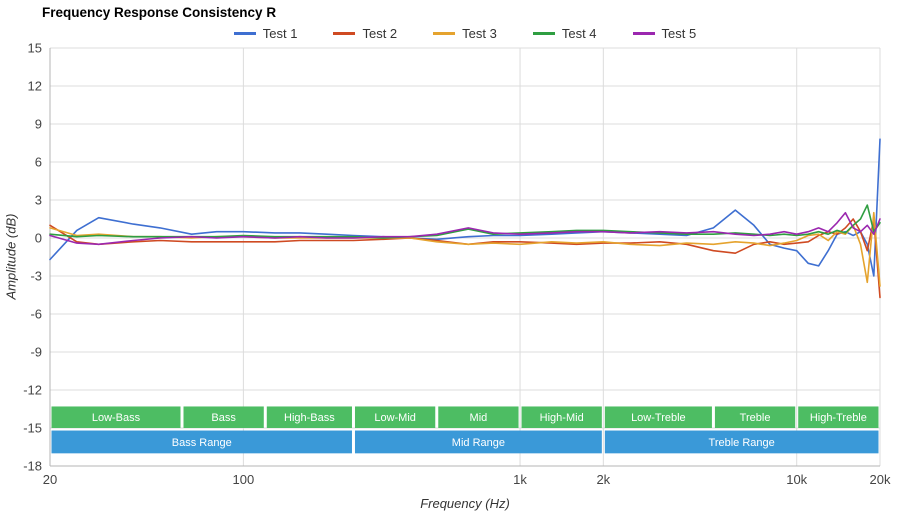  I want to click on y-tick-label: -9, so click(36, 352).